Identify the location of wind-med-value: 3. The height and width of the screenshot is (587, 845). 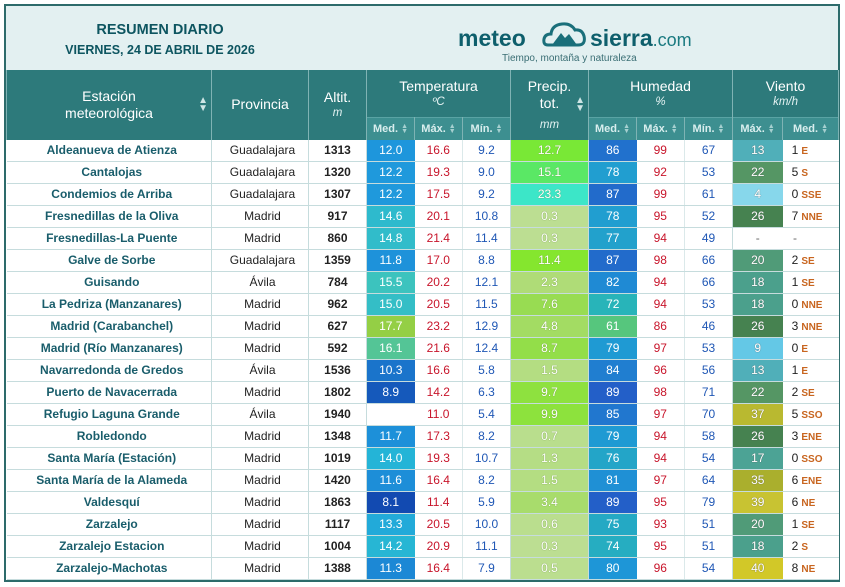
(795, 436).